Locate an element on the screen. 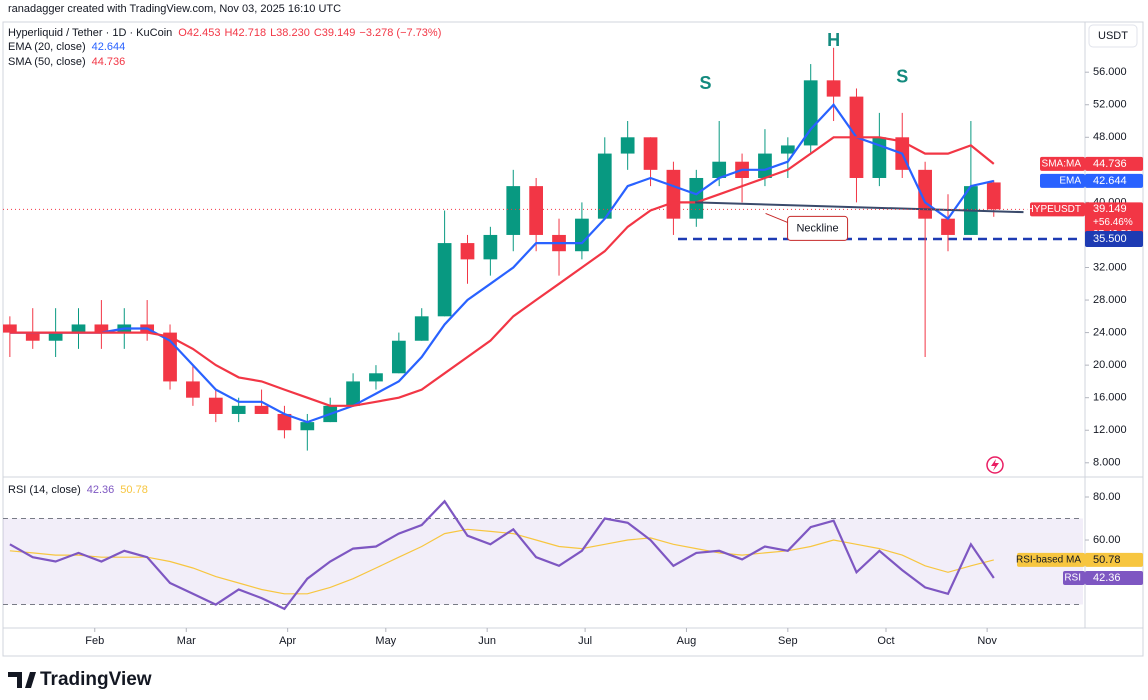  axis-label-value: 42.36 is located at coordinates (1107, 578).